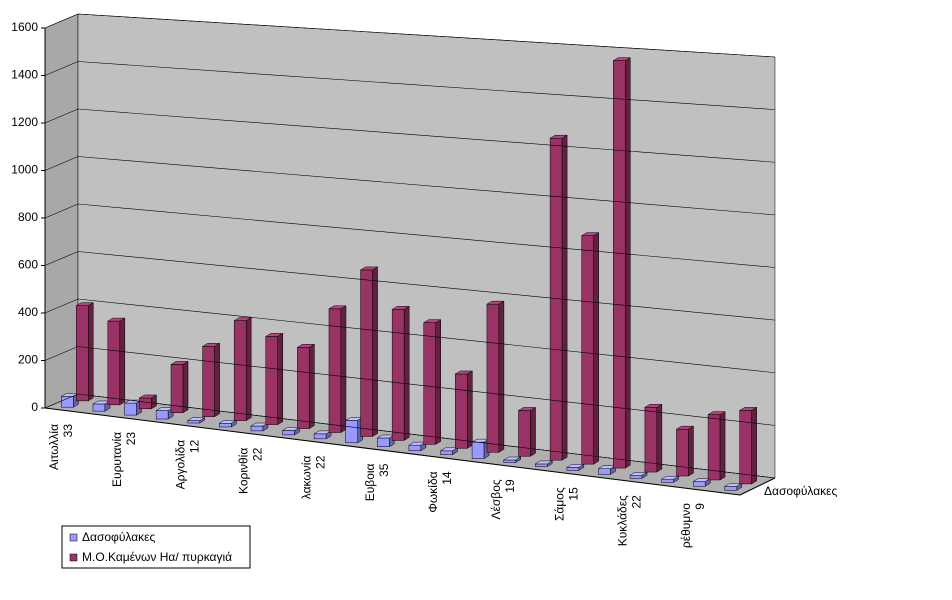 The height and width of the screenshot is (600, 952). What do you see at coordinates (433, 491) in the screenshot?
I see `x-tick-label: Φωκίδα` at bounding box center [433, 491].